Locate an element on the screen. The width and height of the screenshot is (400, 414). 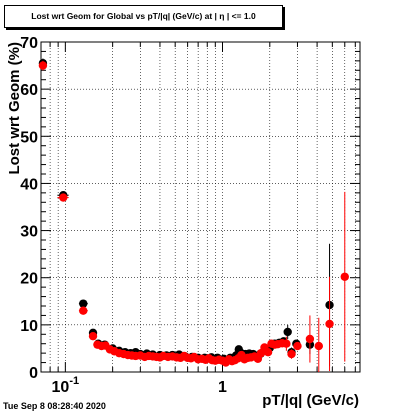
y-tick-label: 20 is located at coordinates (29, 279).